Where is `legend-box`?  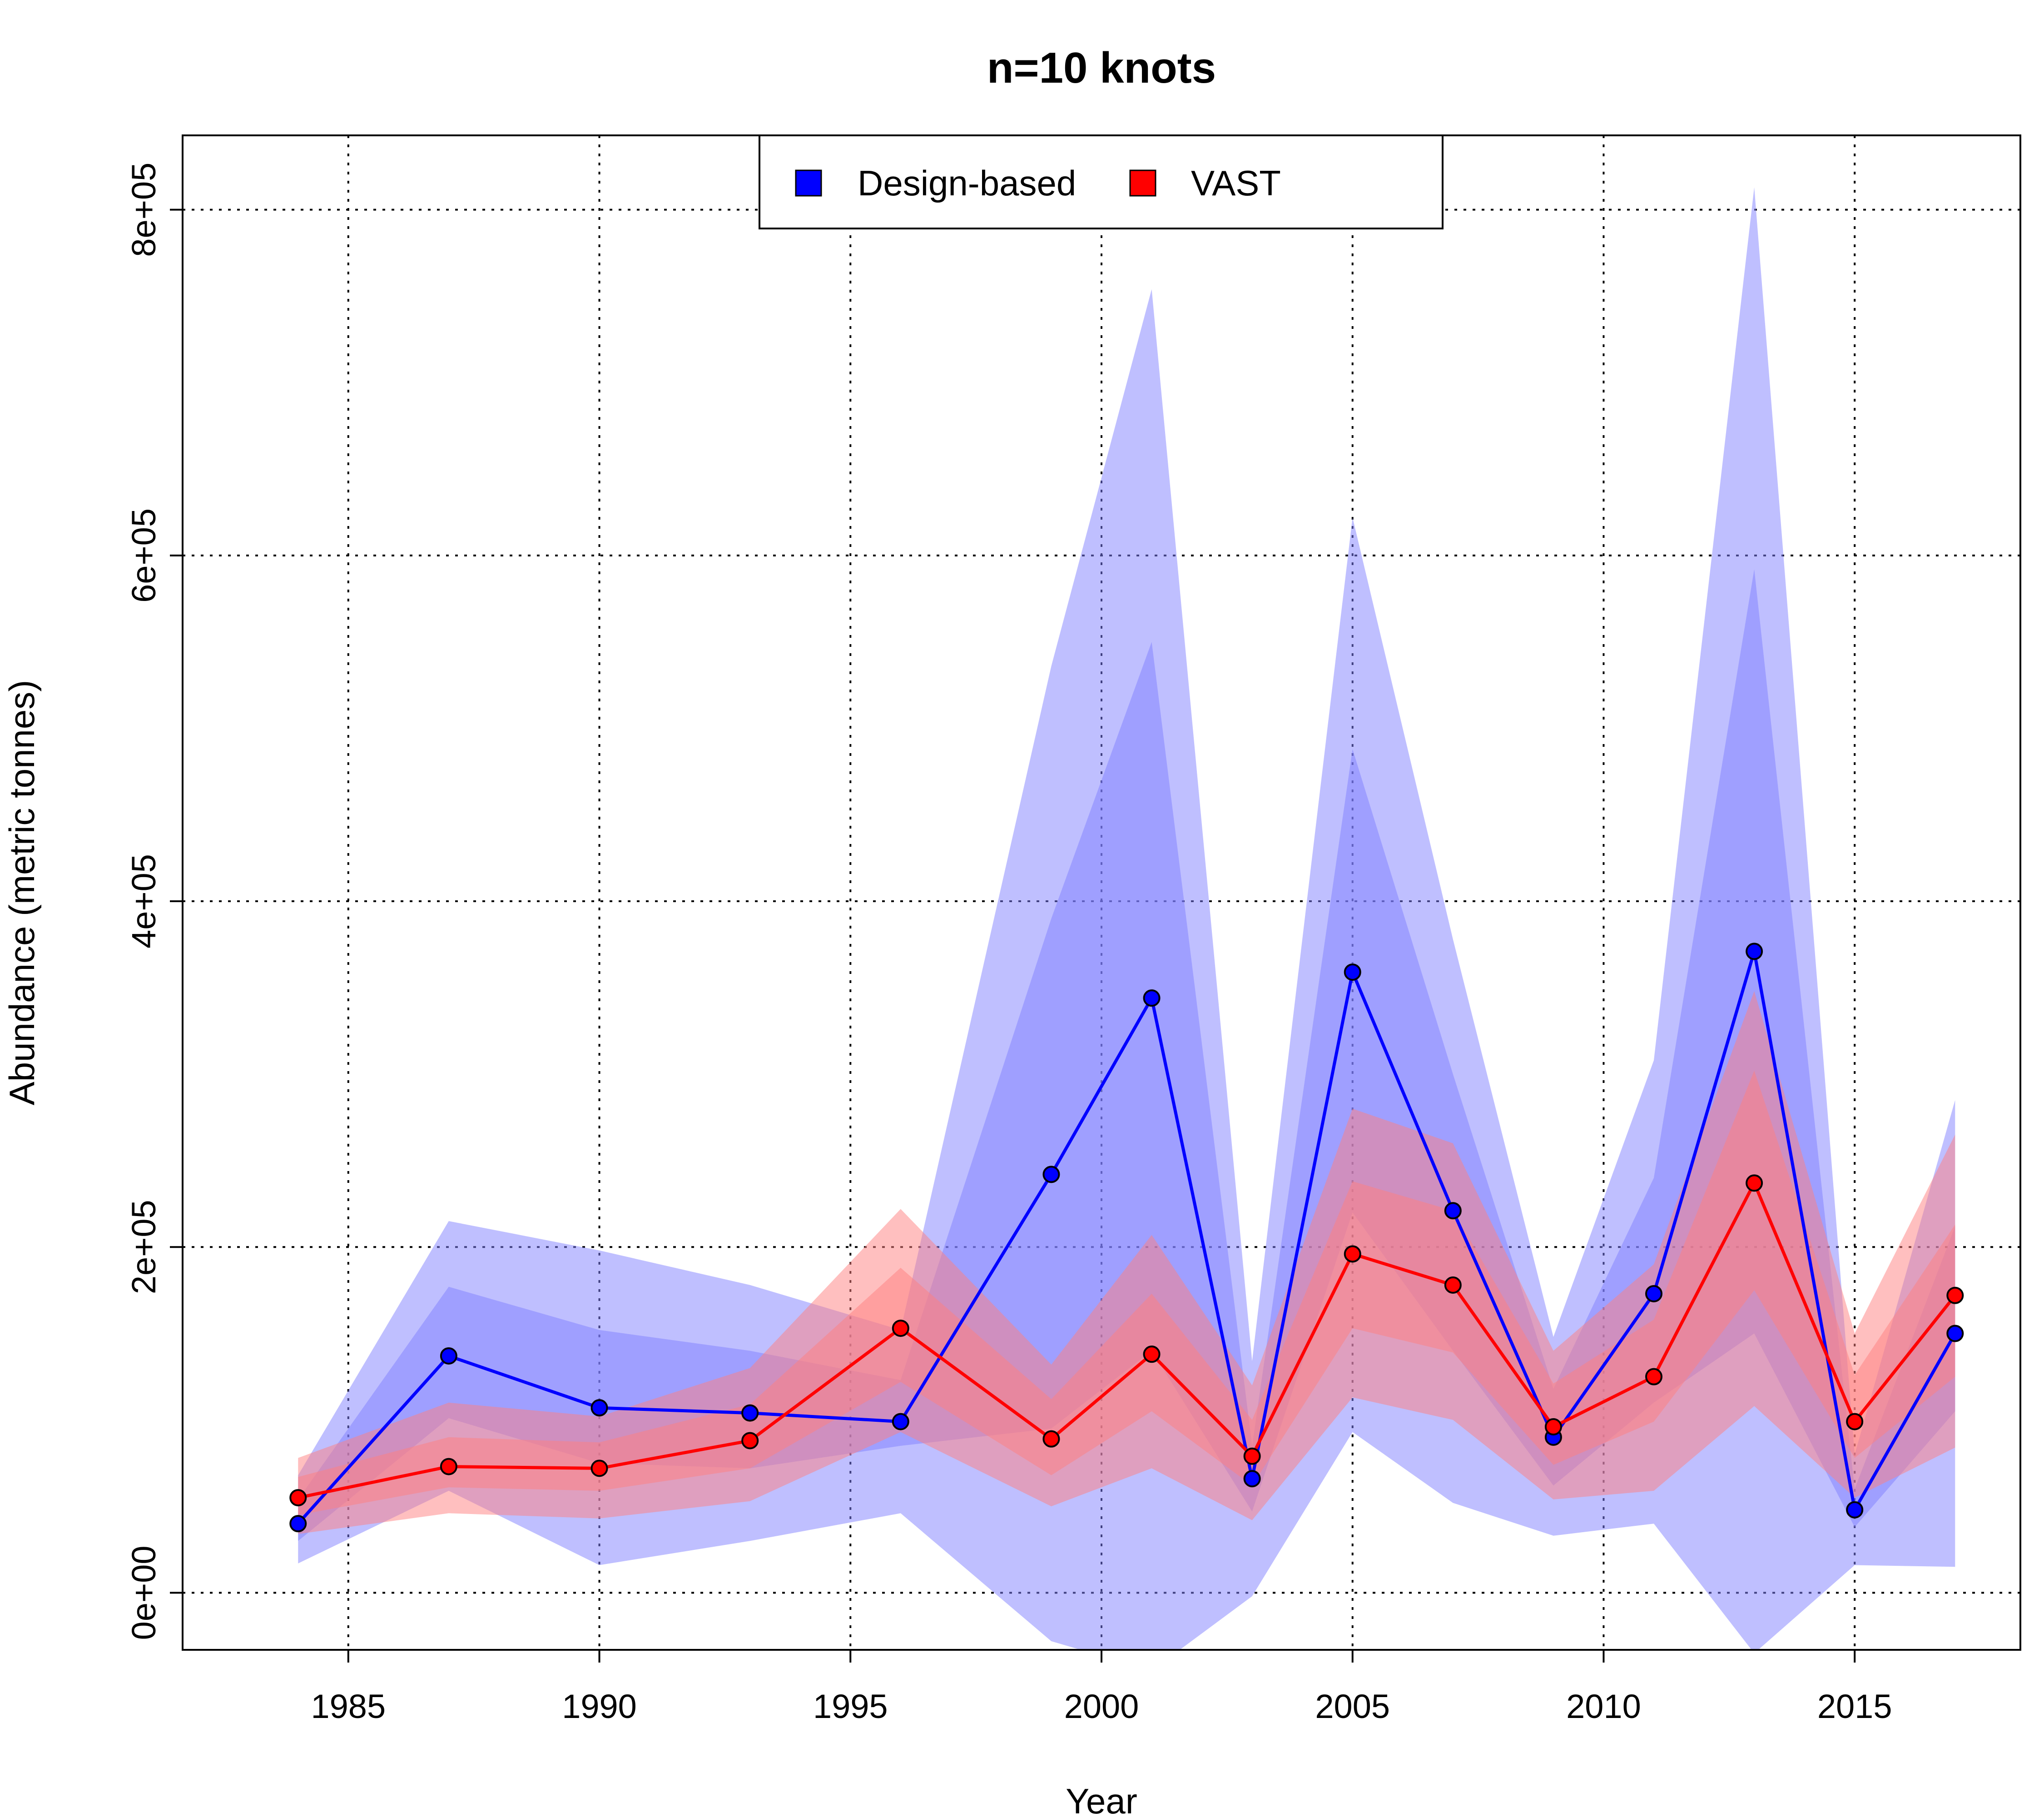 legend-box is located at coordinates (1101, 181).